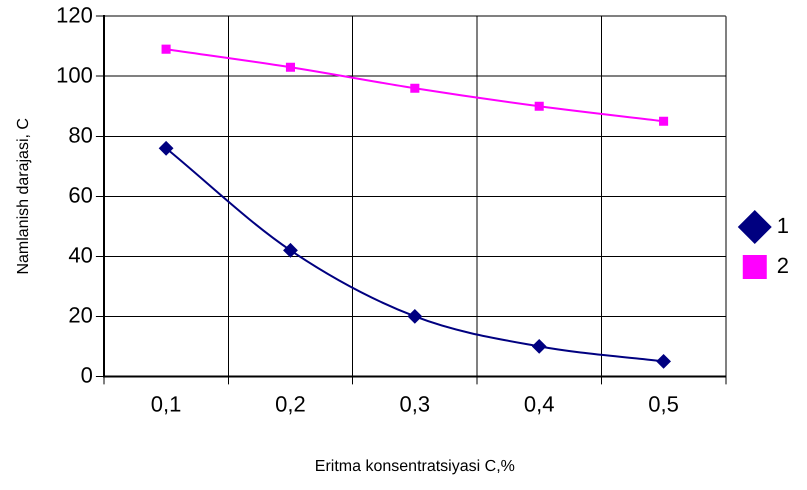 This screenshot has height=490, width=807. I want to click on y-tick-label: 120, so click(74, 15).